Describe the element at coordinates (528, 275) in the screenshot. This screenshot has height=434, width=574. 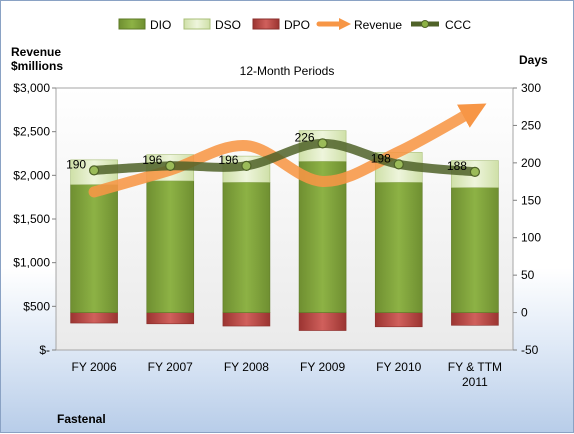
I see `right-axis-tick-label: 50` at that location.